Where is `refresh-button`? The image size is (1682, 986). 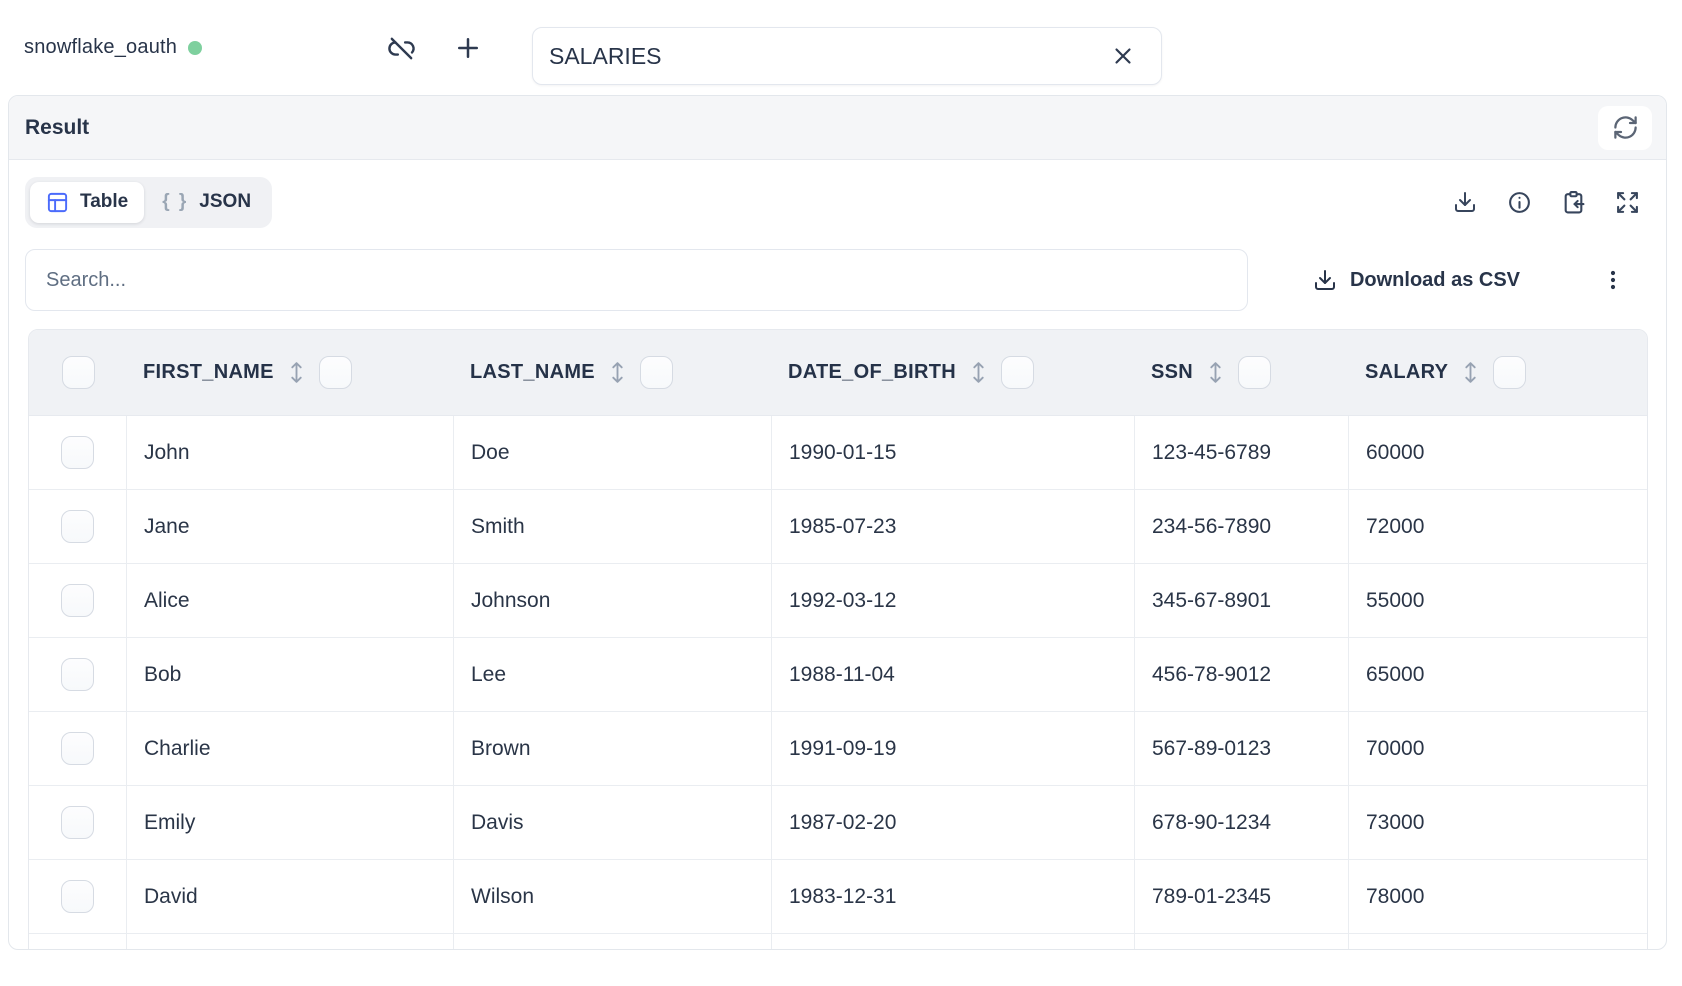 refresh-button is located at coordinates (1625, 127).